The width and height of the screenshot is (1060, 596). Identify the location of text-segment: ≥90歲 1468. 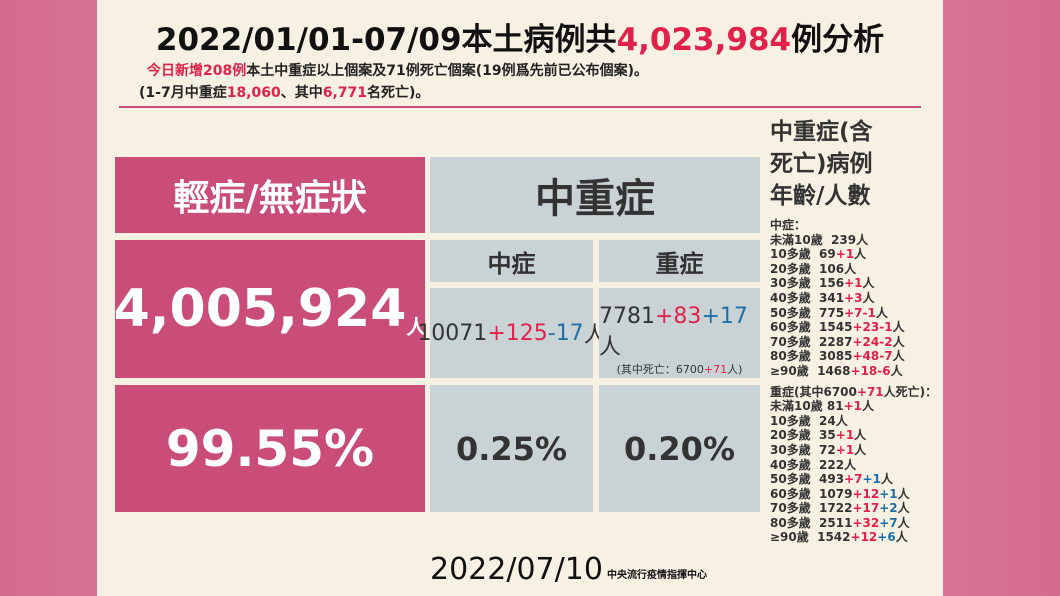
(810, 370).